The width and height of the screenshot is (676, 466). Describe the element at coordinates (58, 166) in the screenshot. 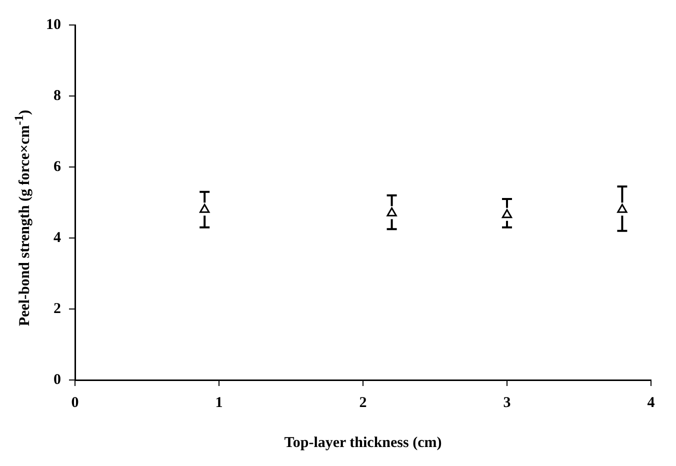

I see `y-tick-label: 6` at that location.